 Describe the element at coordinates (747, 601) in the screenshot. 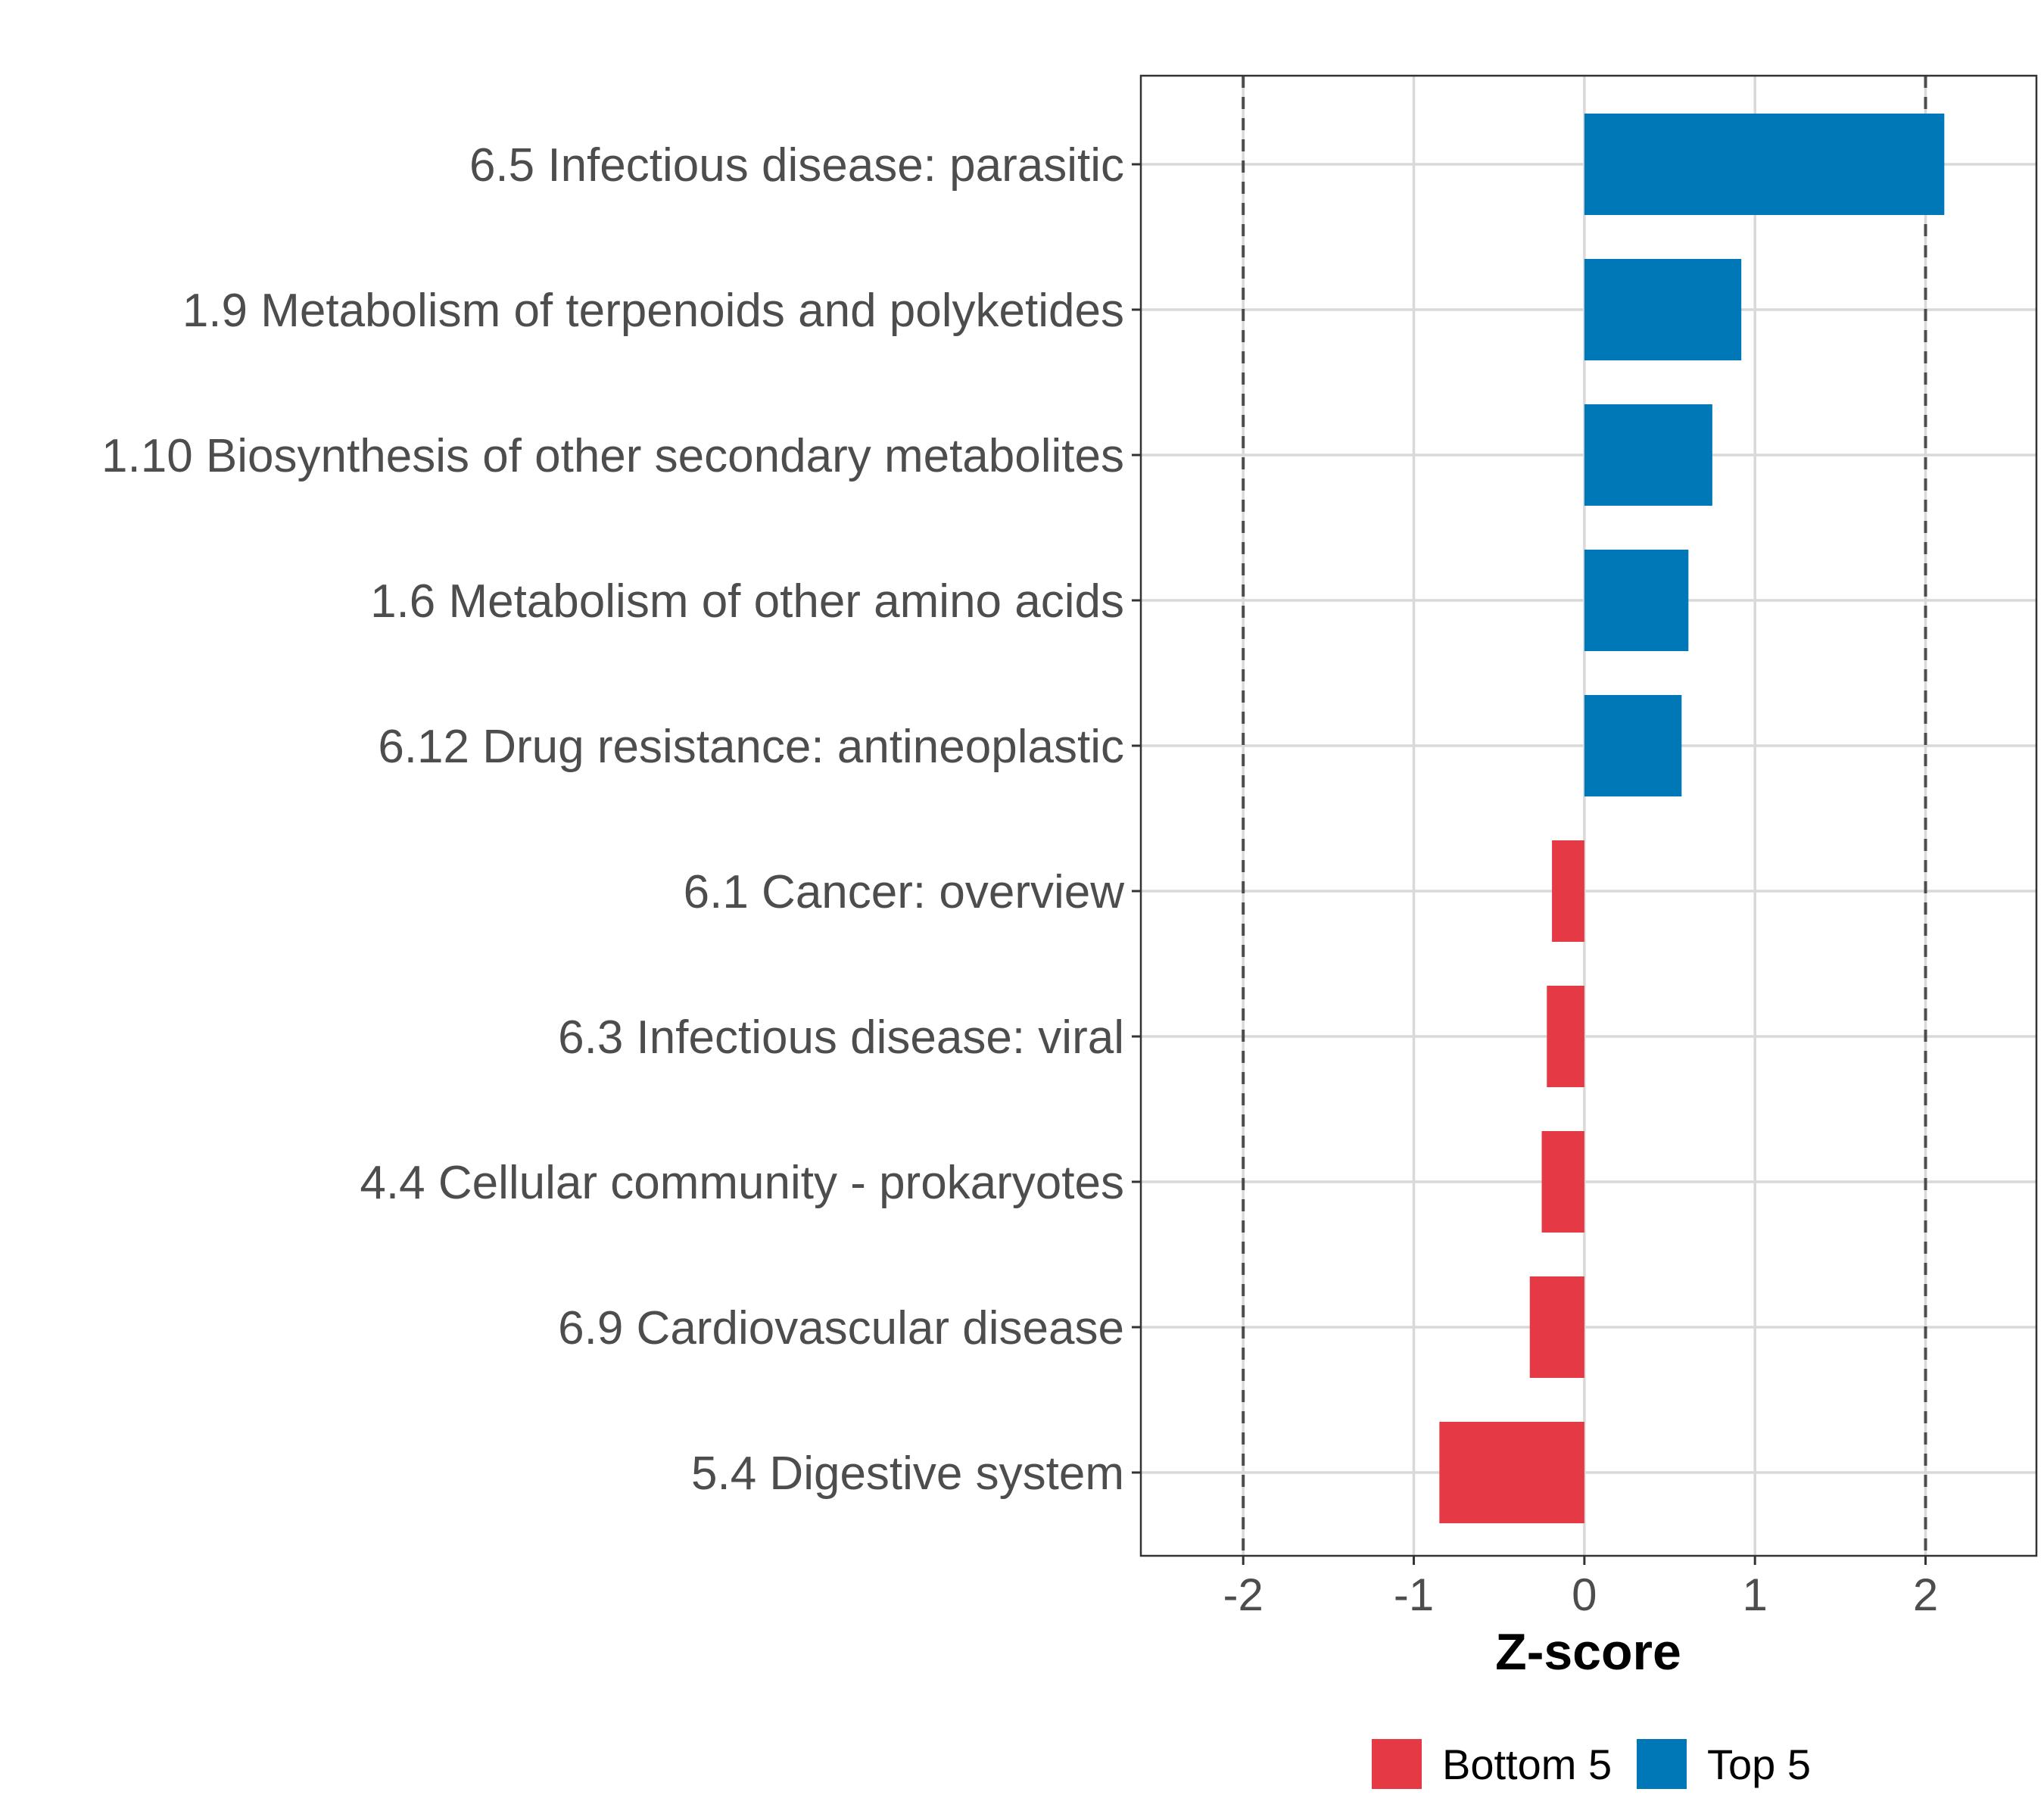

I see `category-label-3: 1.6 Metabolism of other amino acids` at that location.